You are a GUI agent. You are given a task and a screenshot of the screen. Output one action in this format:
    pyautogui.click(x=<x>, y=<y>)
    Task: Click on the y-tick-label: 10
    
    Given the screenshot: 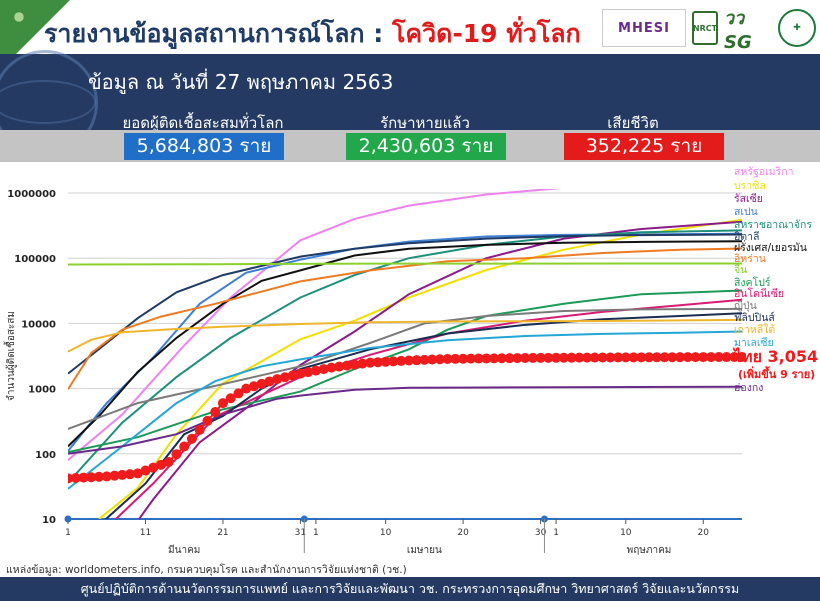 What is the action you would take?
    pyautogui.click(x=49, y=520)
    